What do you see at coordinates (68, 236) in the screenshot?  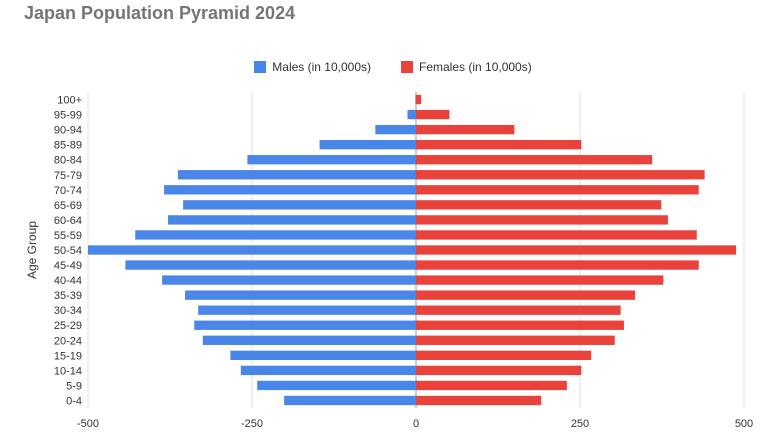 I see `y-tick-label: 55-59` at bounding box center [68, 236].